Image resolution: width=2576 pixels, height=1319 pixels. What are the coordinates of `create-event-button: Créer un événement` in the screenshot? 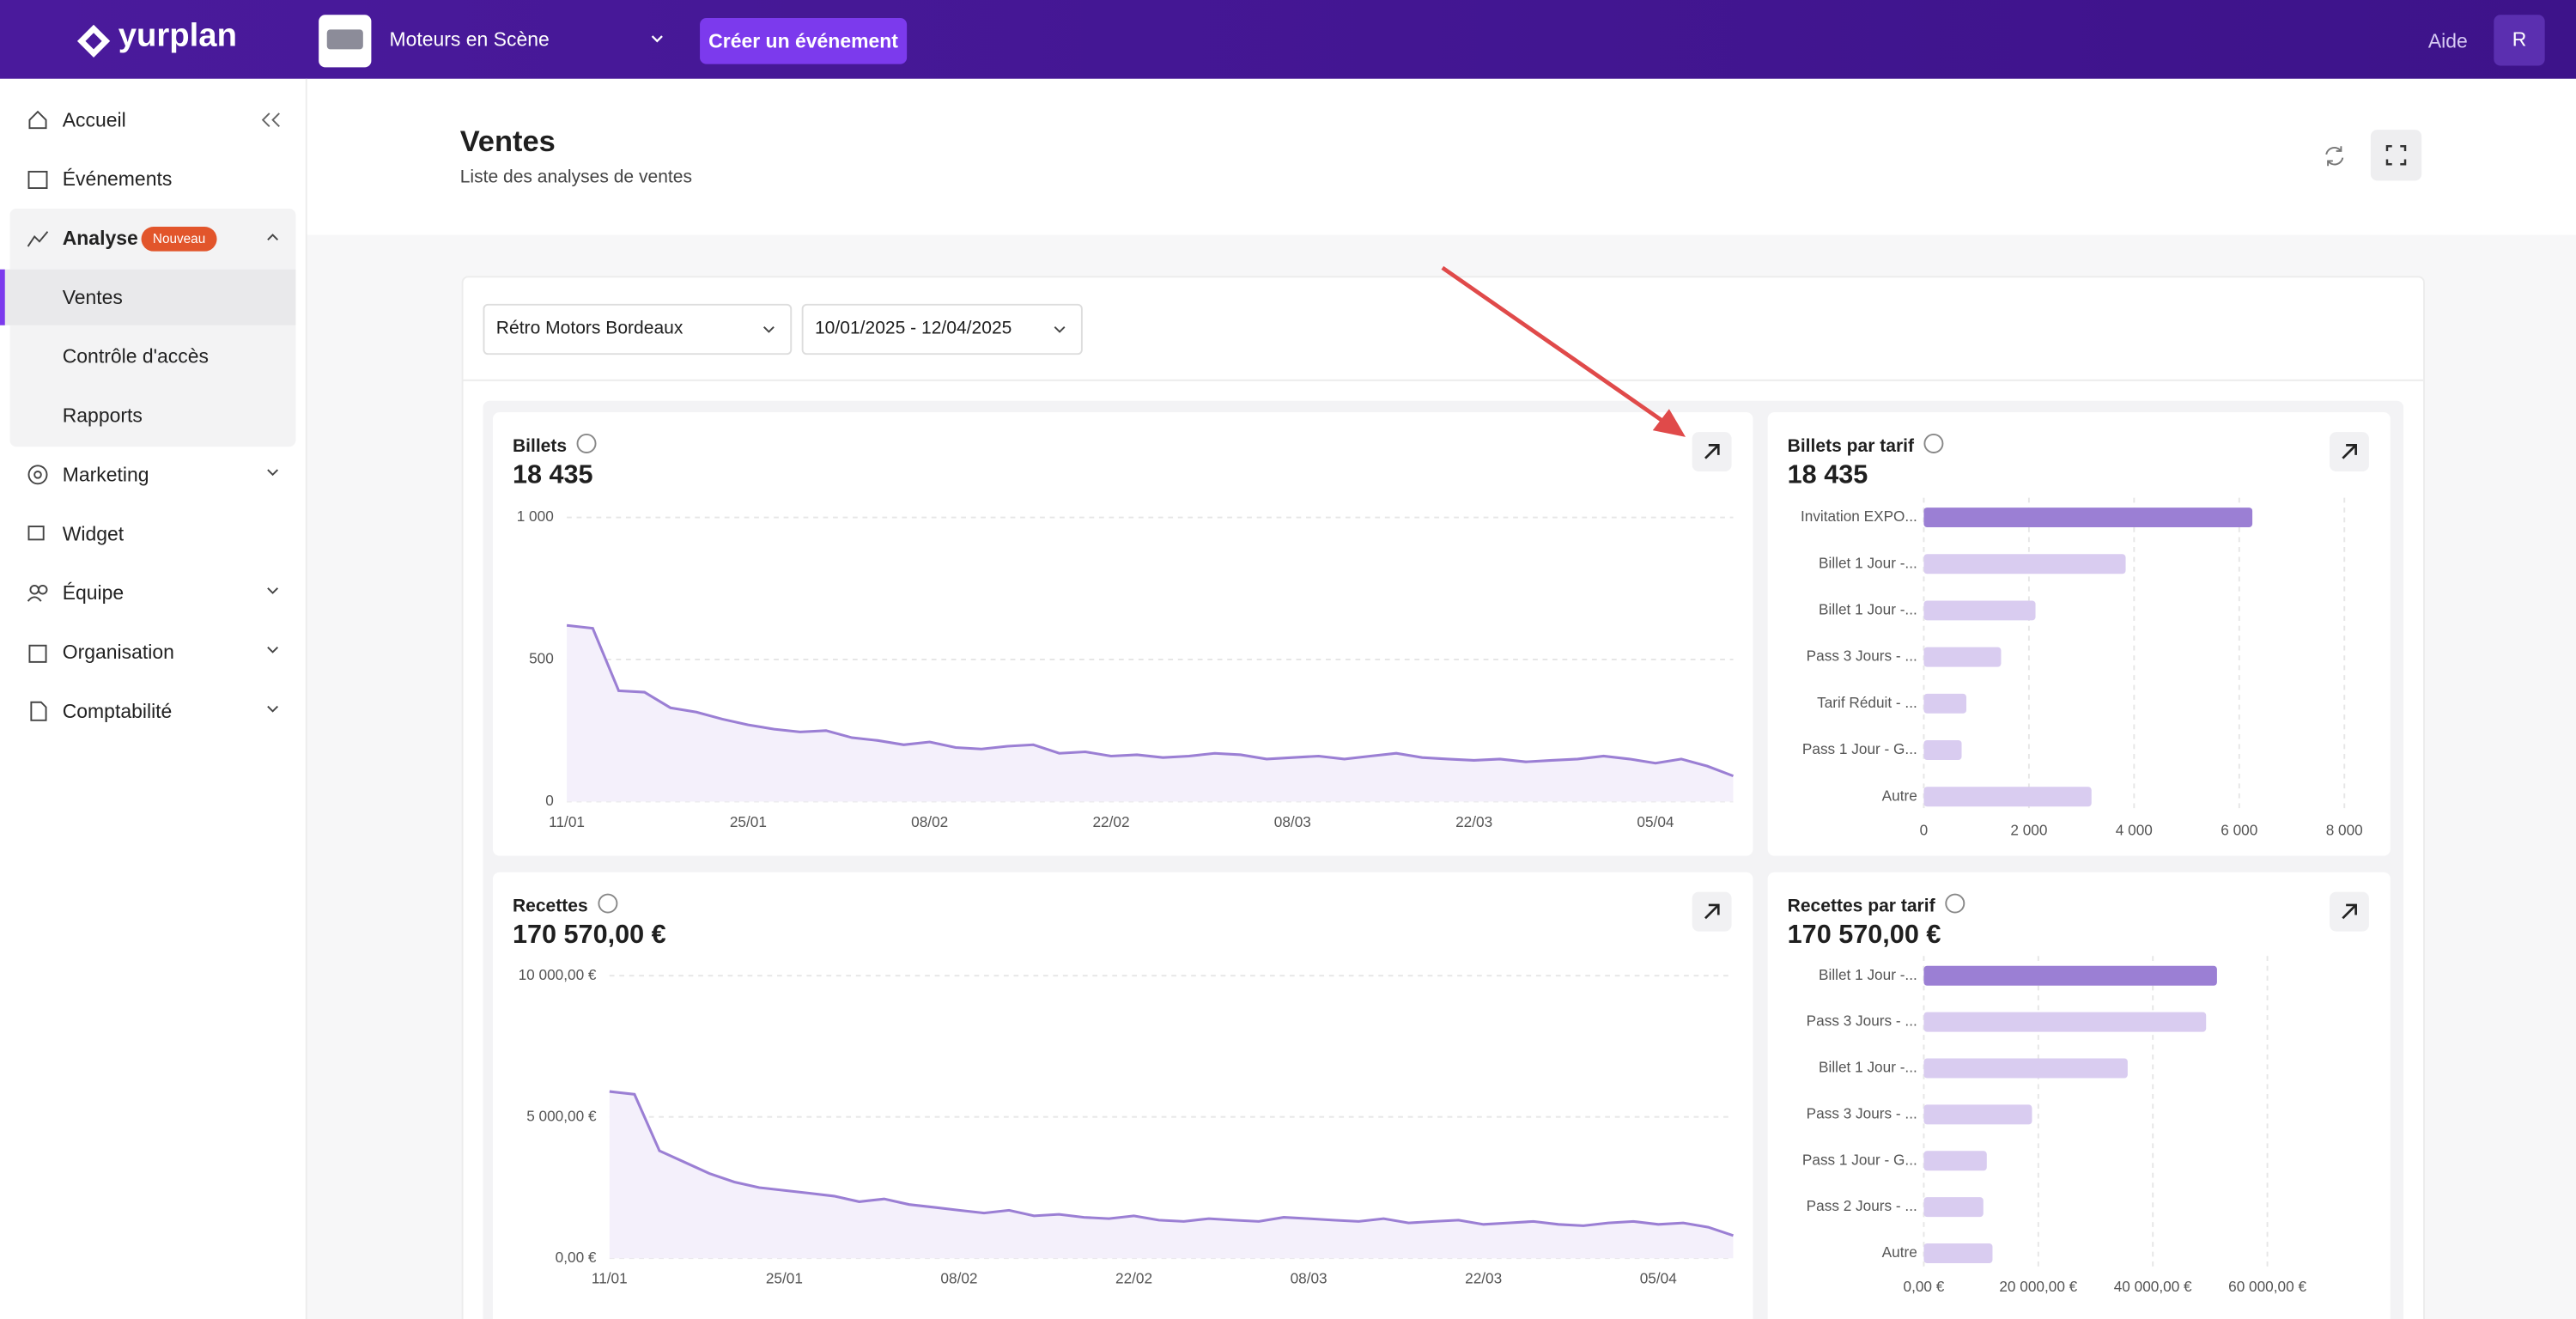 It's located at (804, 41).